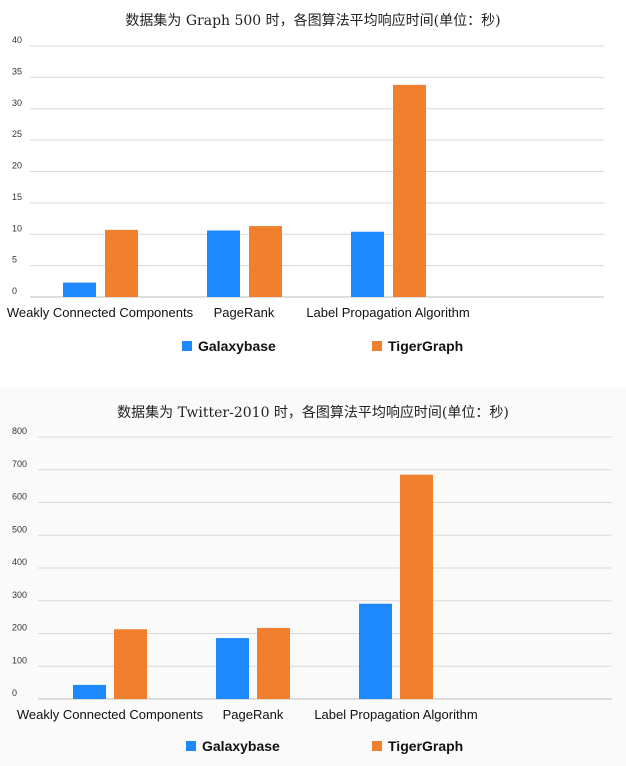 The height and width of the screenshot is (766, 626). Describe the element at coordinates (19, 562) in the screenshot. I see `y-tick-label: 400` at that location.